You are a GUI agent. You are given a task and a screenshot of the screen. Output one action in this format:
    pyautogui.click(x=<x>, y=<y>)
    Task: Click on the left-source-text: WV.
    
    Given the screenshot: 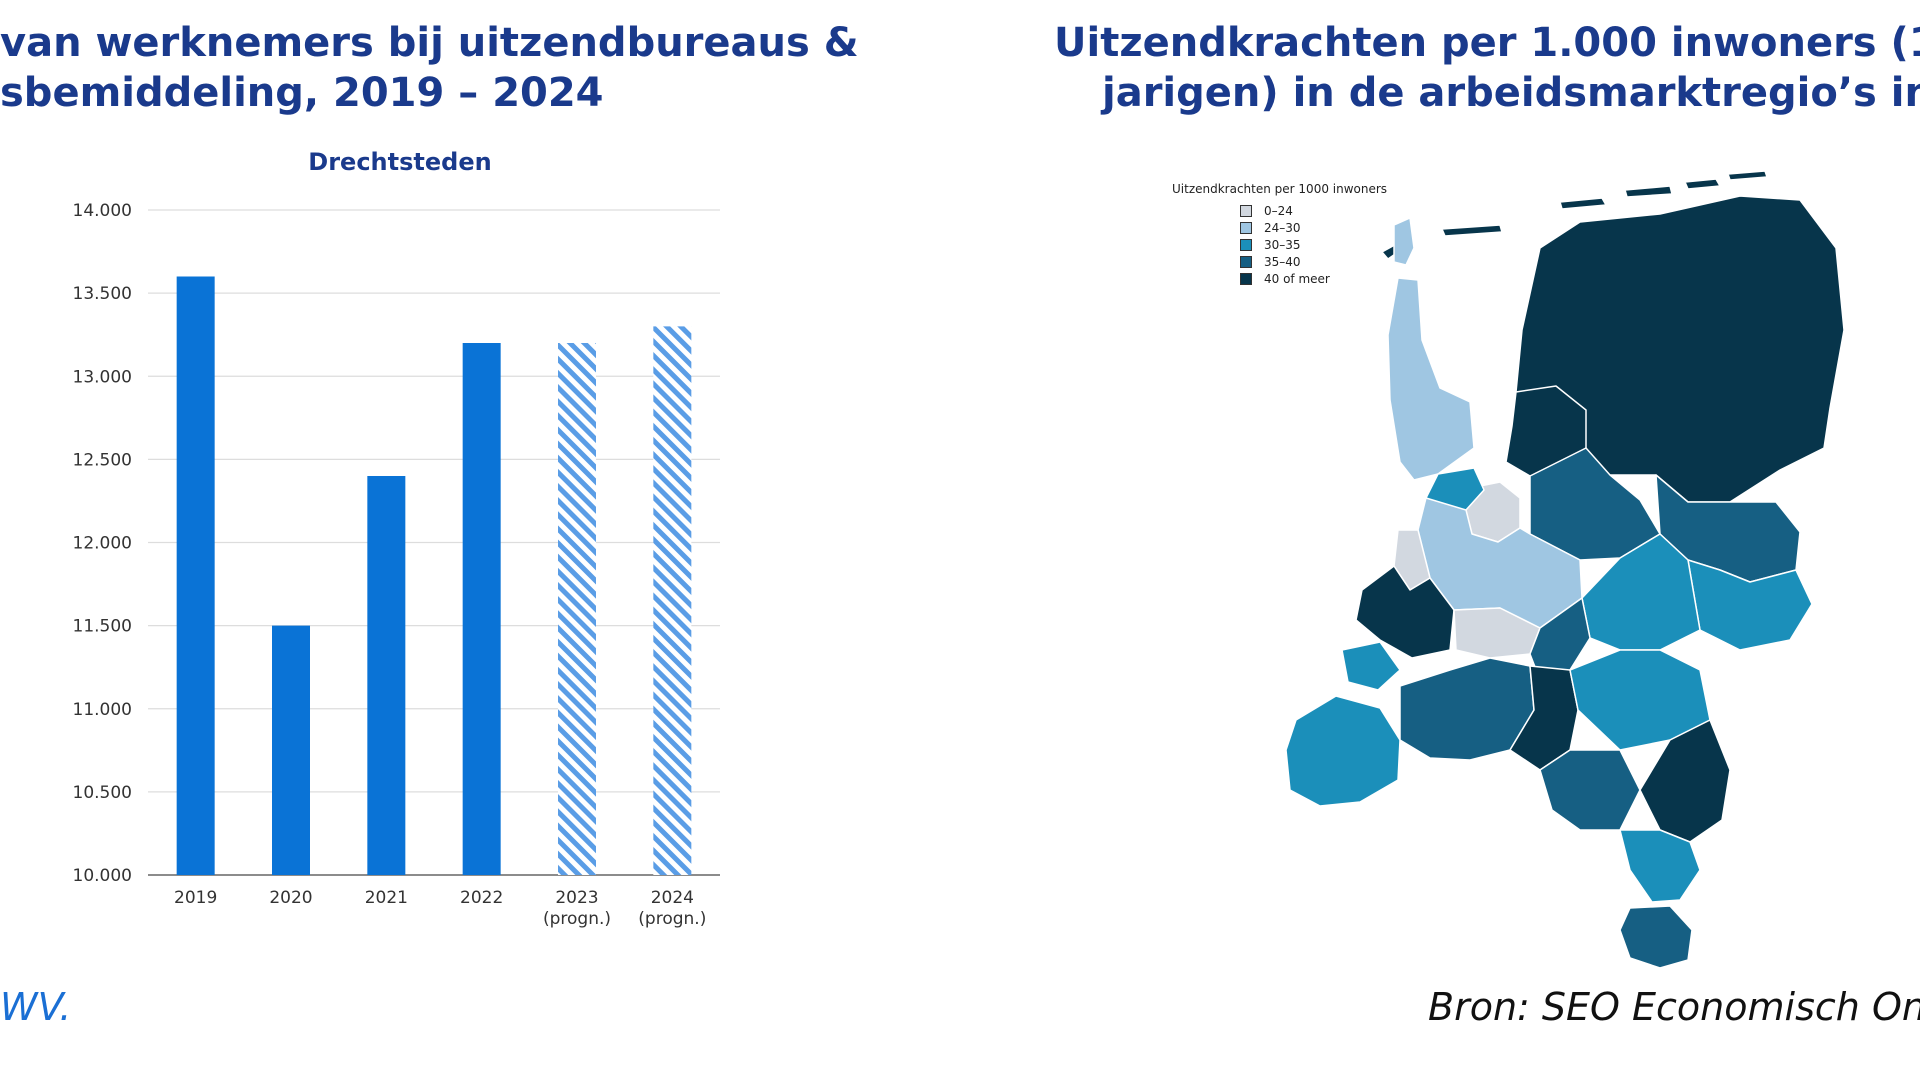 What is the action you would take?
    pyautogui.click(x=36, y=1007)
    